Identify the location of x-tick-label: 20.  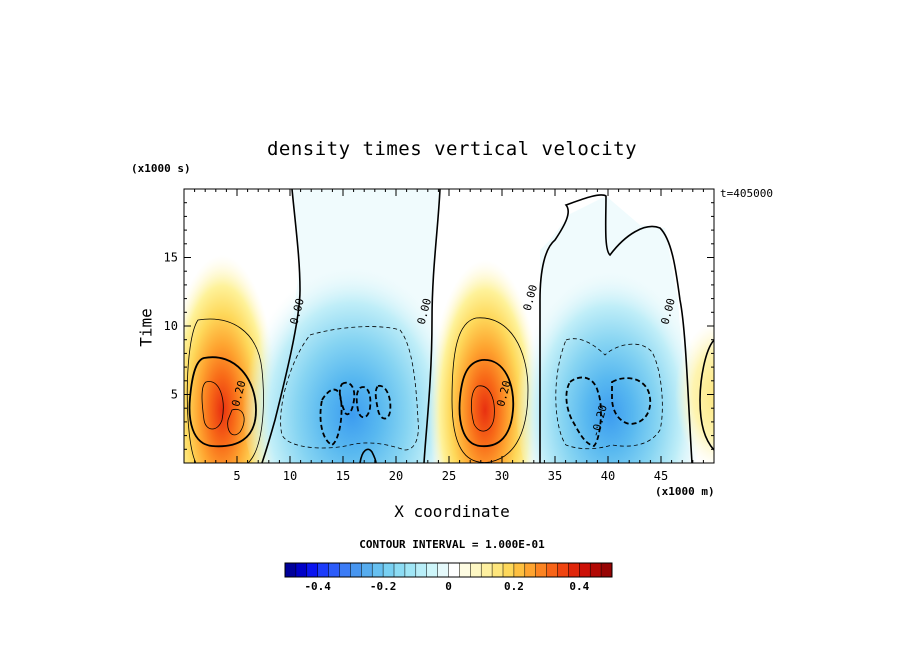
(396, 476).